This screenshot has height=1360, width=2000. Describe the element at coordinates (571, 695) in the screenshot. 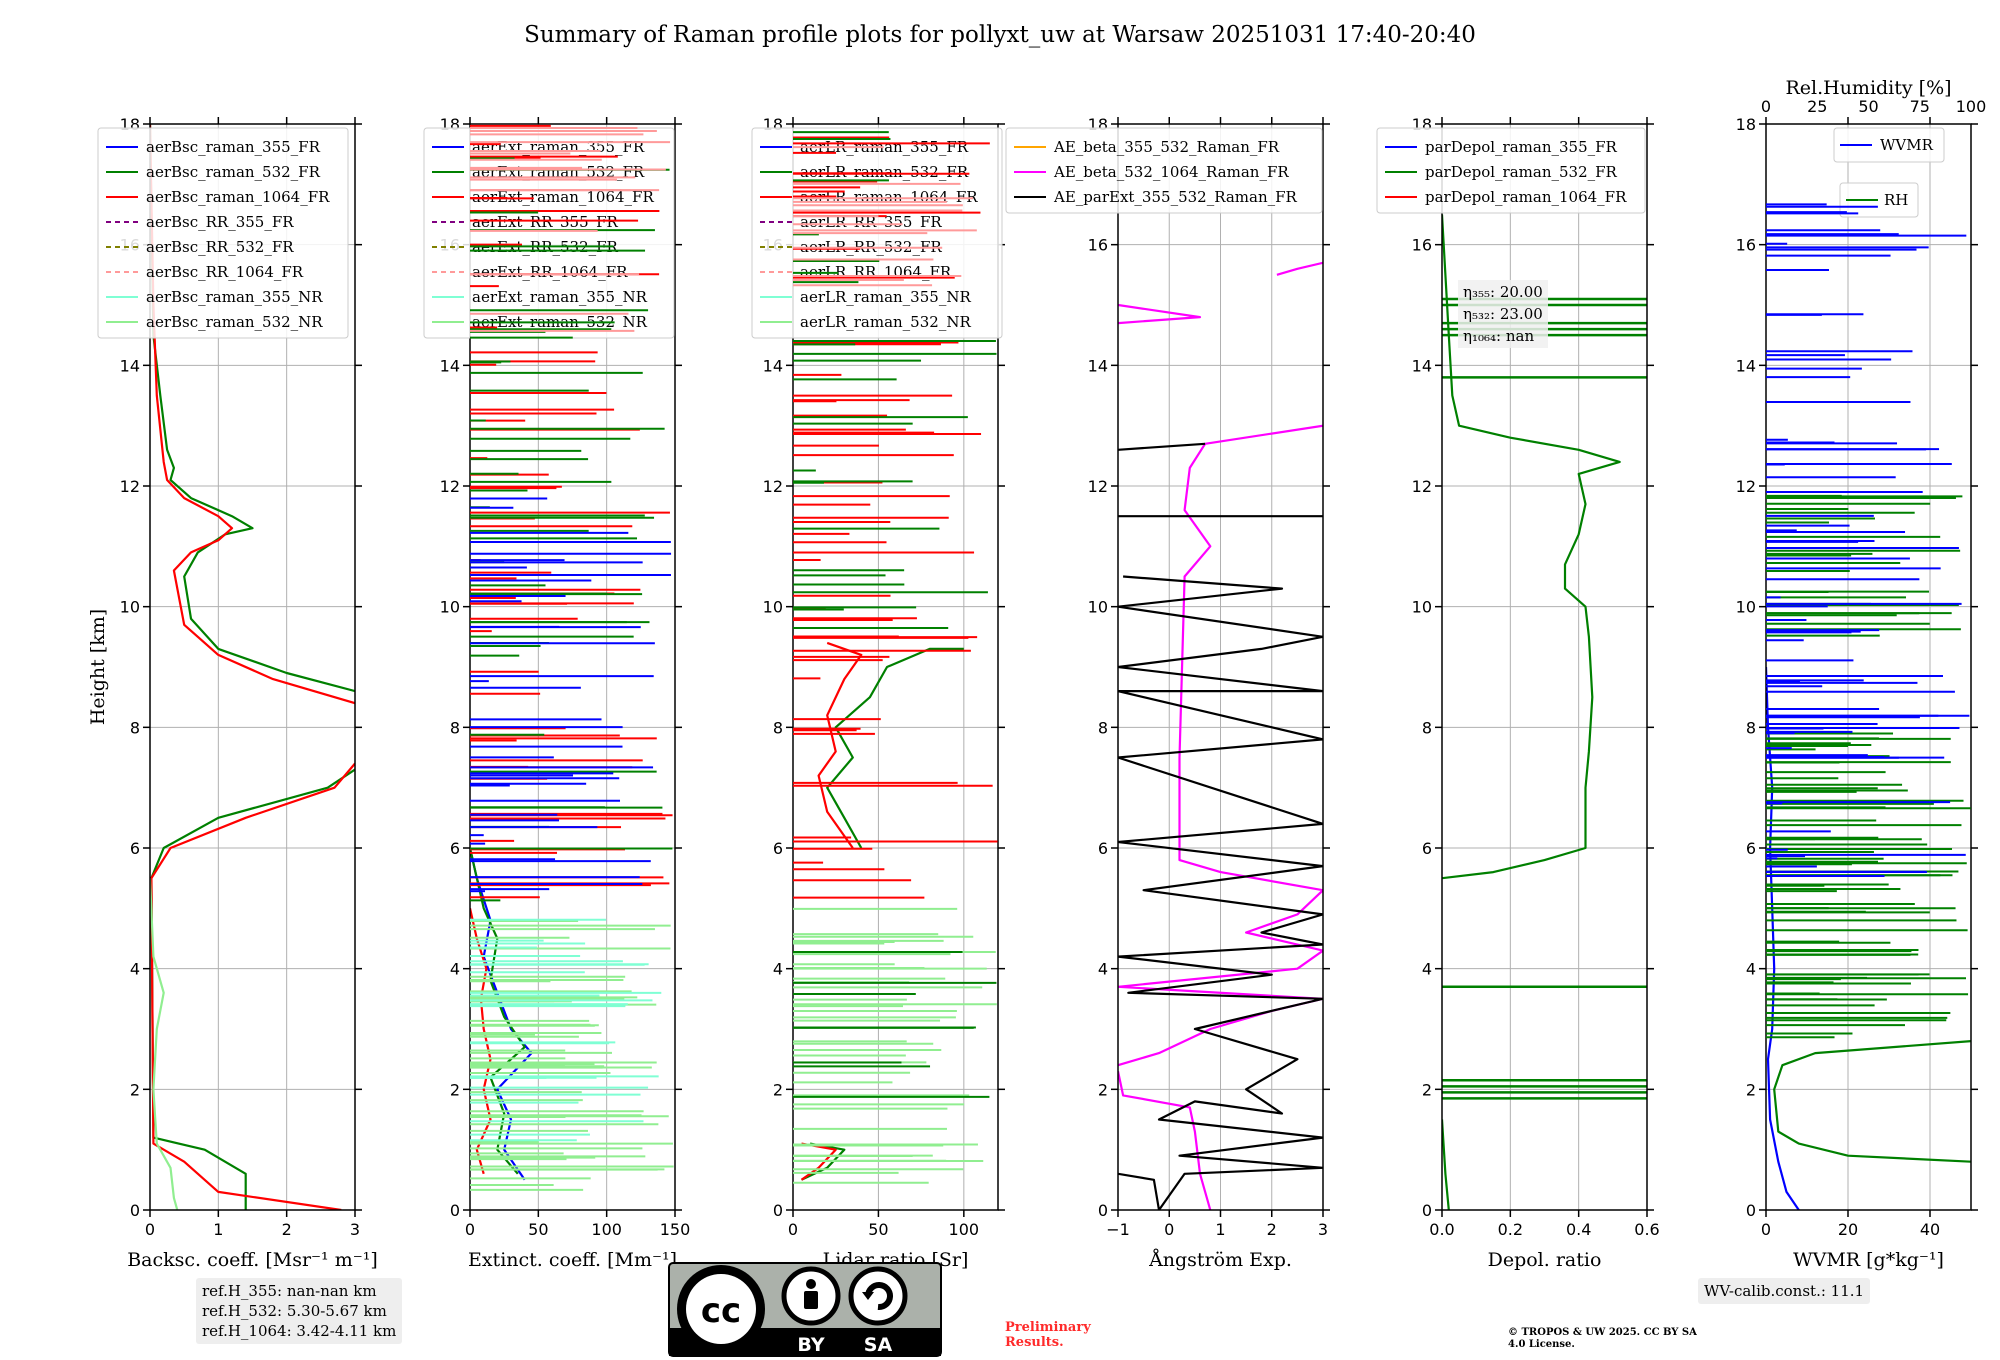

I see `ext-355-spikes` at that location.